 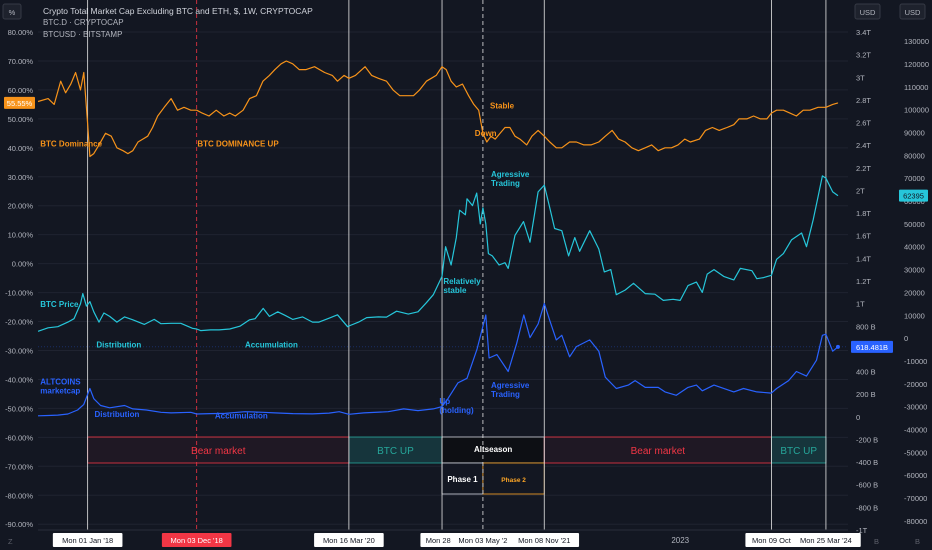 What do you see at coordinates (502, 106) in the screenshot?
I see `chart-annotation: Stable` at bounding box center [502, 106].